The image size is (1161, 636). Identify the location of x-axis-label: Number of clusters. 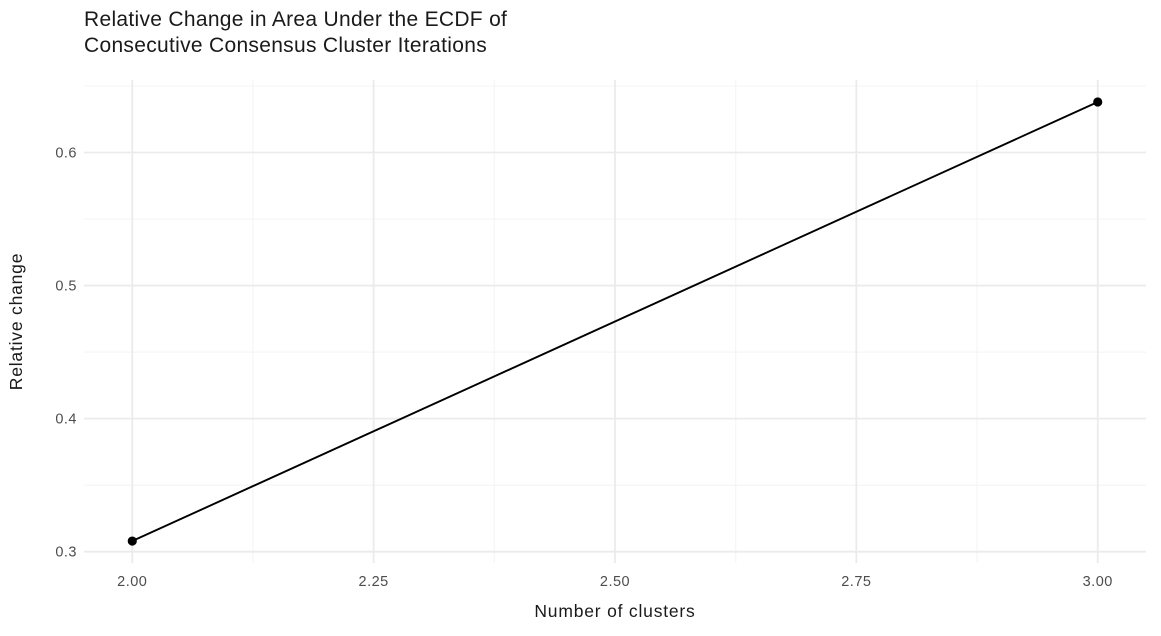
(614, 611).